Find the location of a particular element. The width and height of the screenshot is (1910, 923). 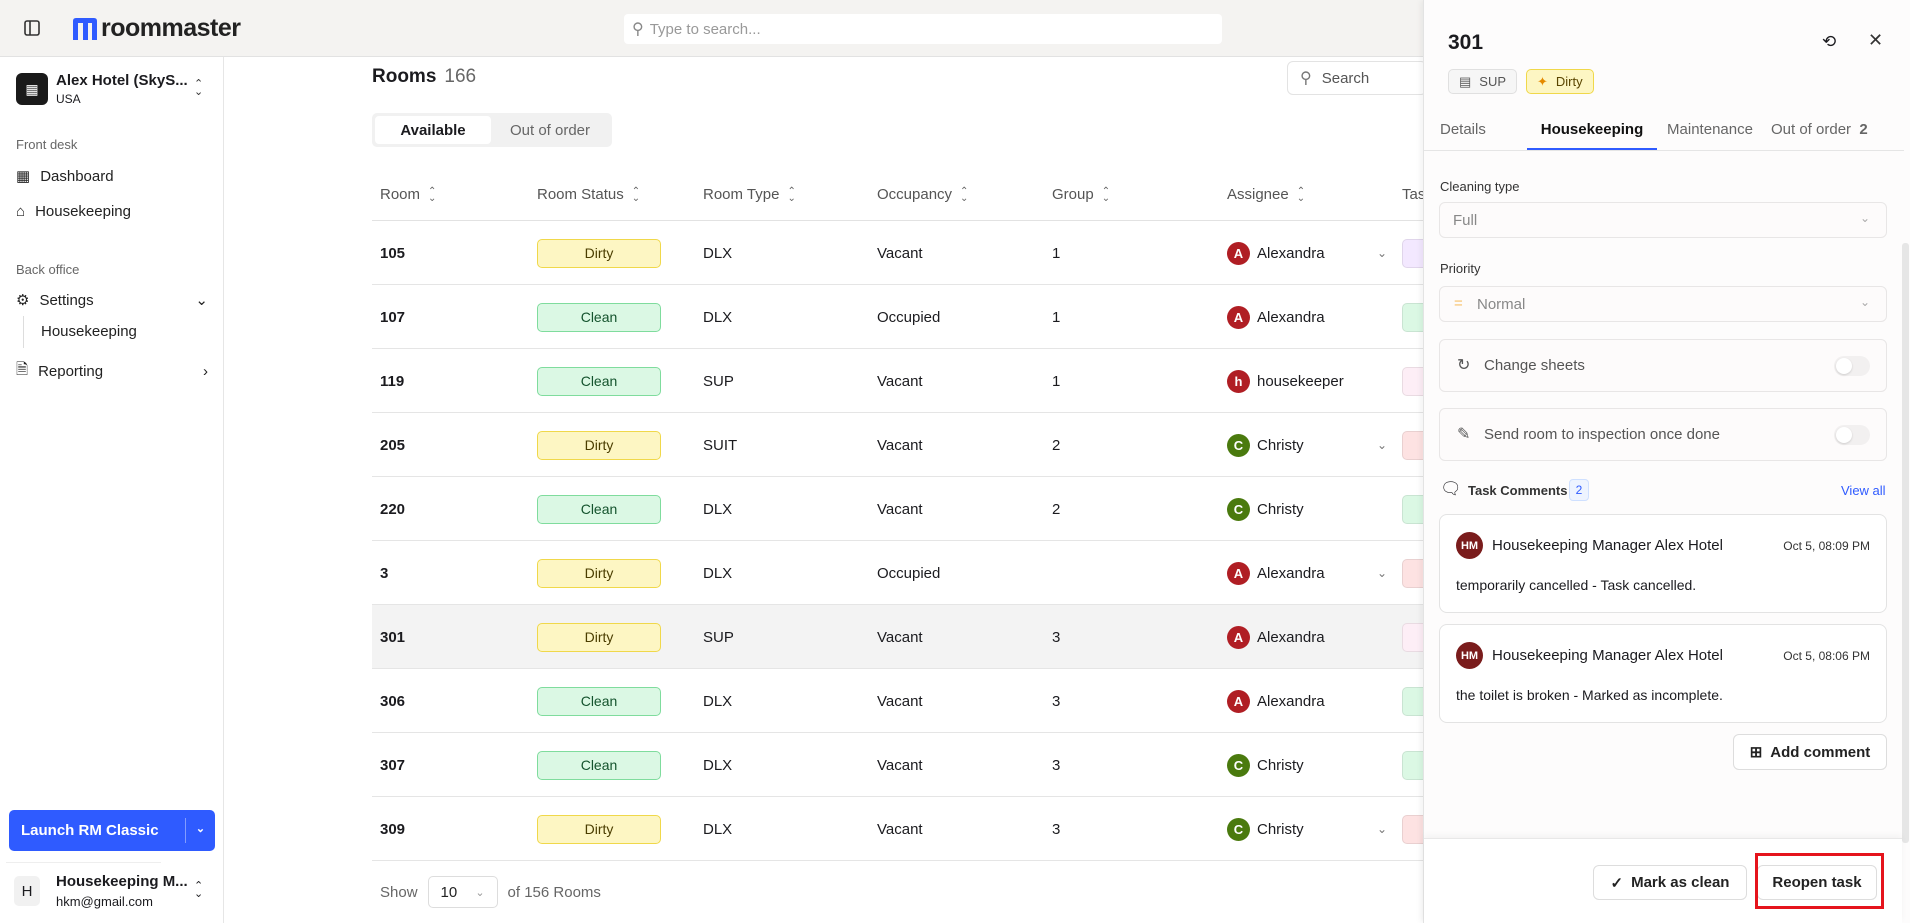

send-inspection-toggle is located at coordinates (1852, 435).